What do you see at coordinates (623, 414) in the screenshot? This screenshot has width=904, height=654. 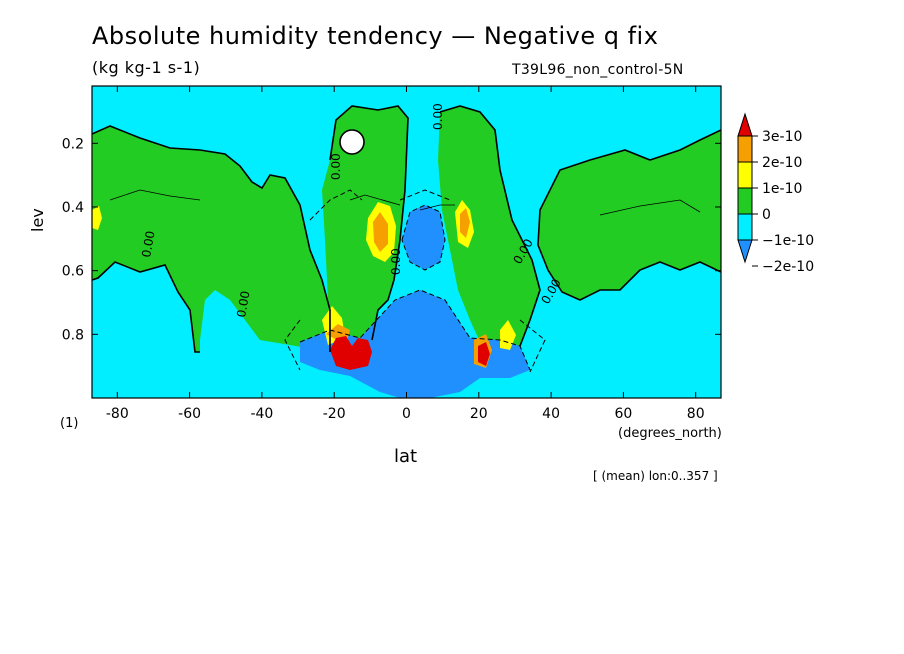 I see `x-tick-label: 60` at bounding box center [623, 414].